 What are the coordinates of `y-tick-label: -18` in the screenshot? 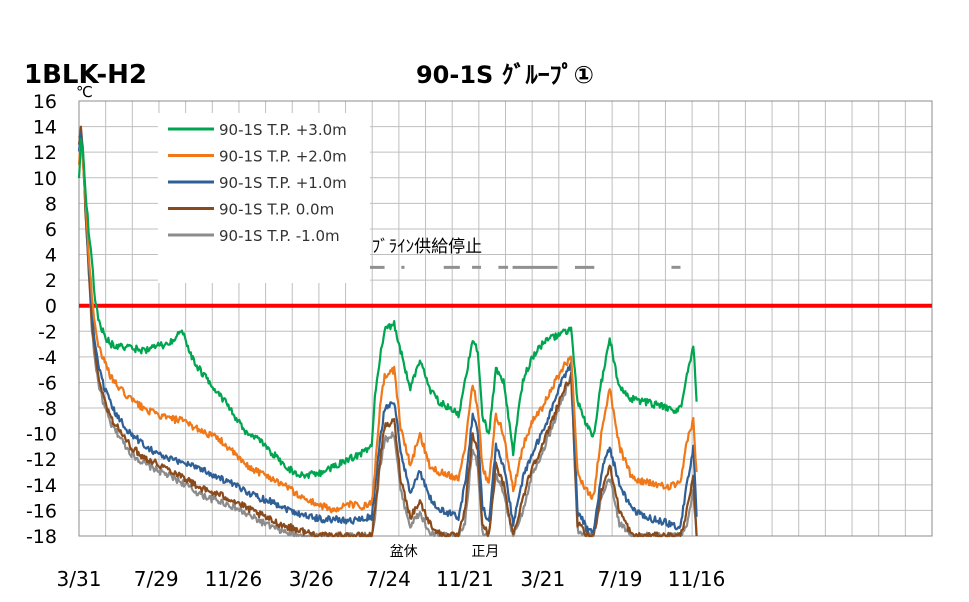 It's located at (41, 537).